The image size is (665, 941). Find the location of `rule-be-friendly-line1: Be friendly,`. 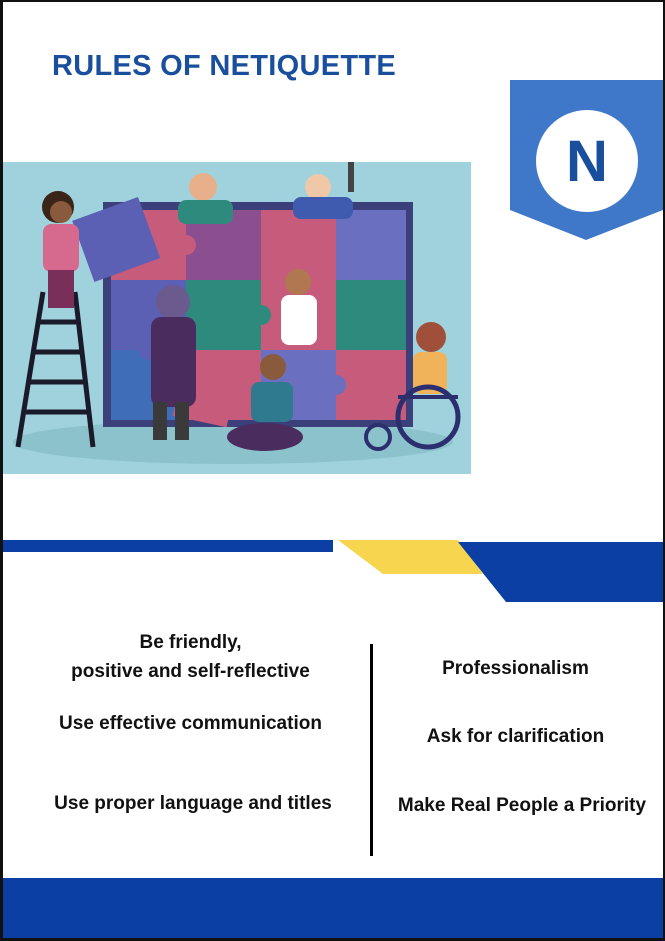

rule-be-friendly-line1: Be friendly, is located at coordinates (190, 642).